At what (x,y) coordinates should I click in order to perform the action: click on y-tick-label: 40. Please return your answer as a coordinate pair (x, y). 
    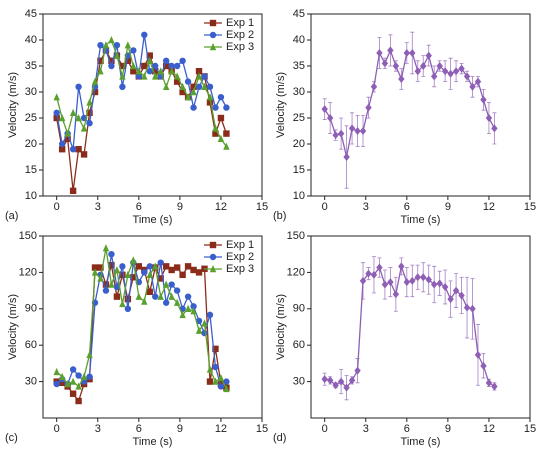
    Looking at the image, I should click on (299, 40).